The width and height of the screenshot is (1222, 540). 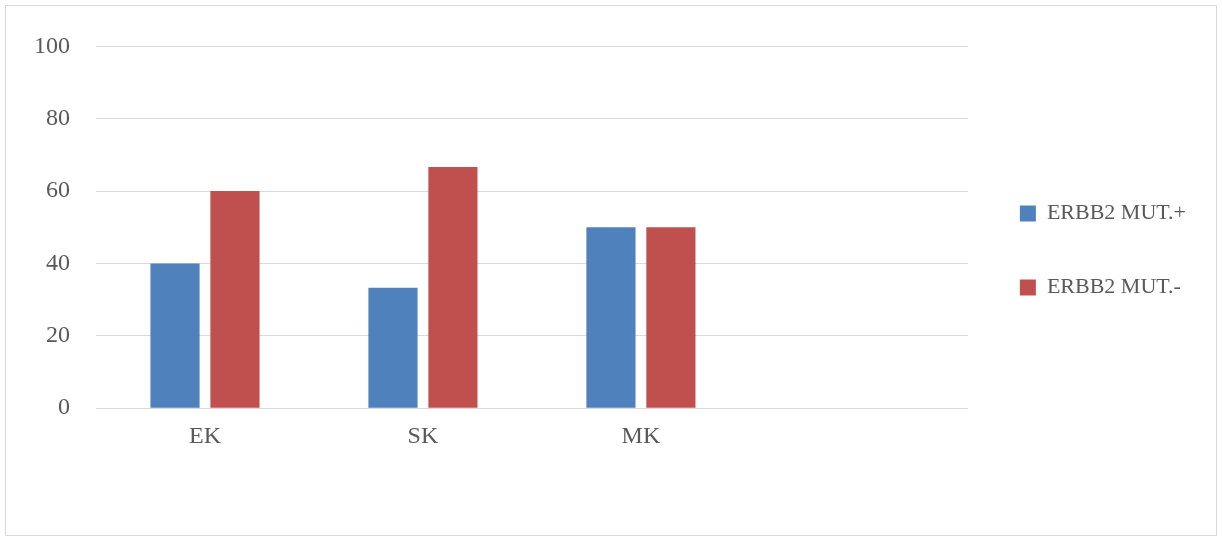 What do you see at coordinates (205, 434) in the screenshot?
I see `x-tick-label: EK` at bounding box center [205, 434].